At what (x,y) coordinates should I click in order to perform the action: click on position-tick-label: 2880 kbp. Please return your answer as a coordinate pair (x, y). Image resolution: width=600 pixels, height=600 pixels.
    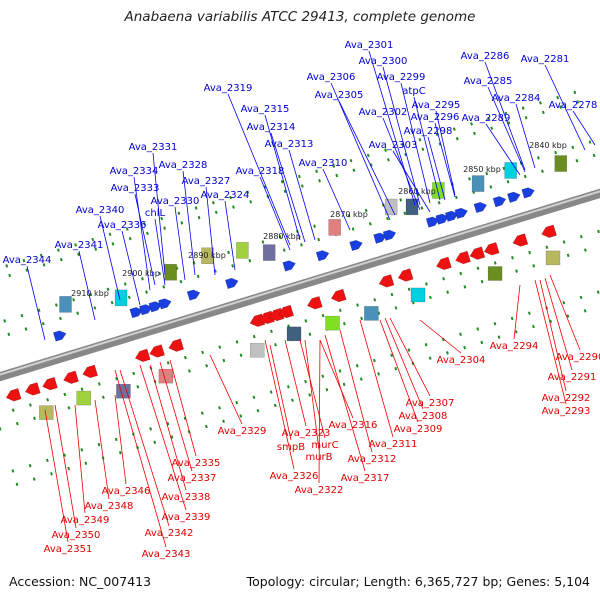
    Looking at the image, I should click on (282, 236).